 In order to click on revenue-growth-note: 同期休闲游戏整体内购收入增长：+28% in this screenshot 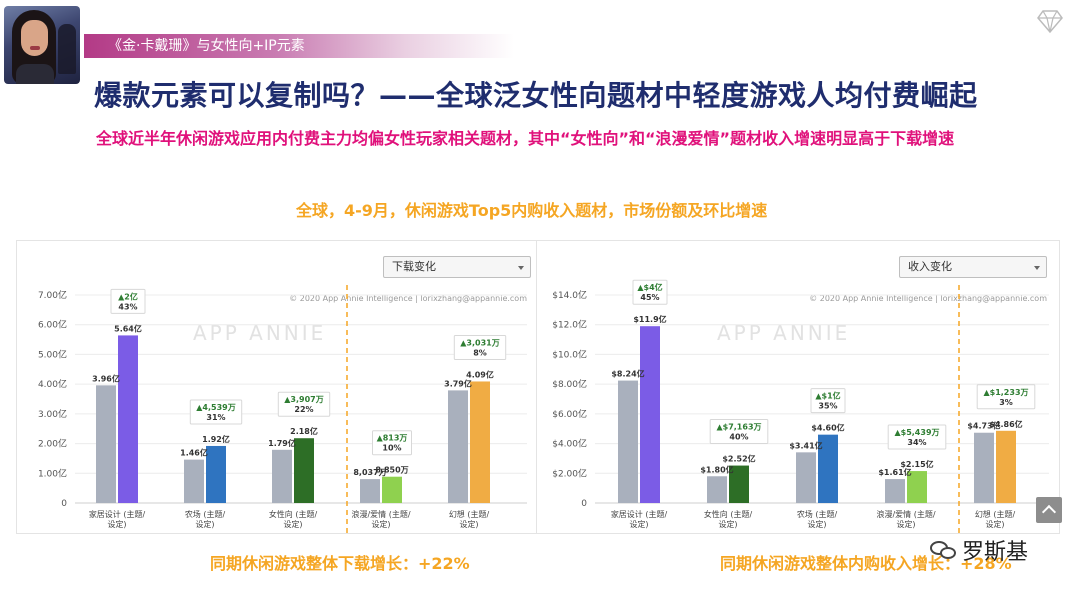, I will do `click(866, 563)`.